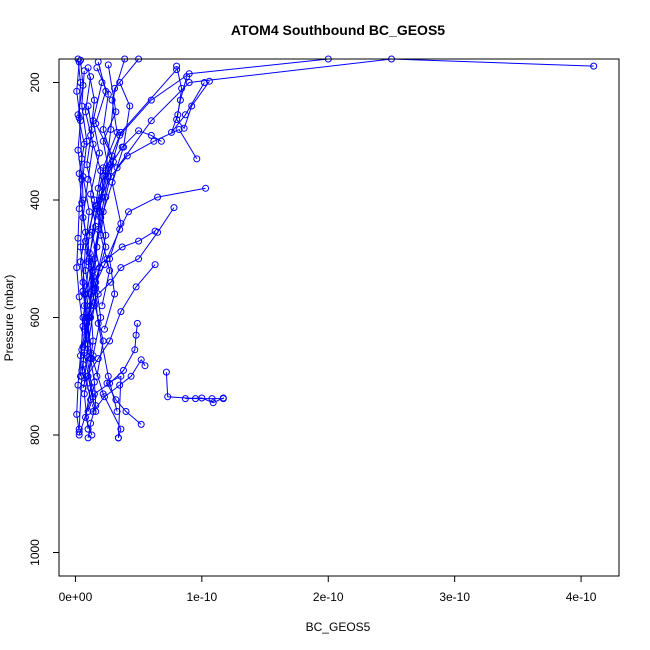 This screenshot has height=650, width=650. I want to click on x-tick-label: 2e-10, so click(328, 597).